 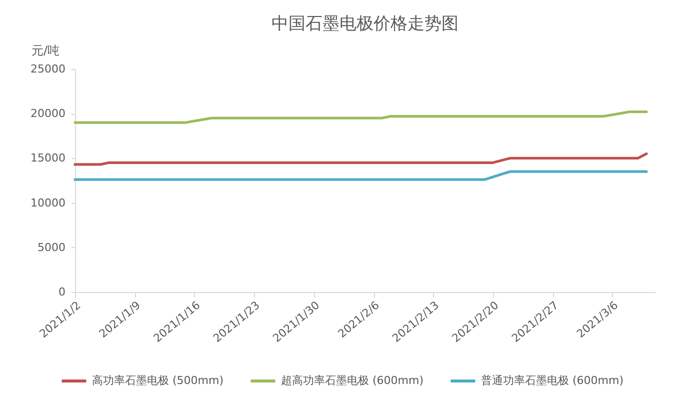 What do you see at coordinates (45, 51) in the screenshot?
I see `y-axis-title: 元/吨` at bounding box center [45, 51].